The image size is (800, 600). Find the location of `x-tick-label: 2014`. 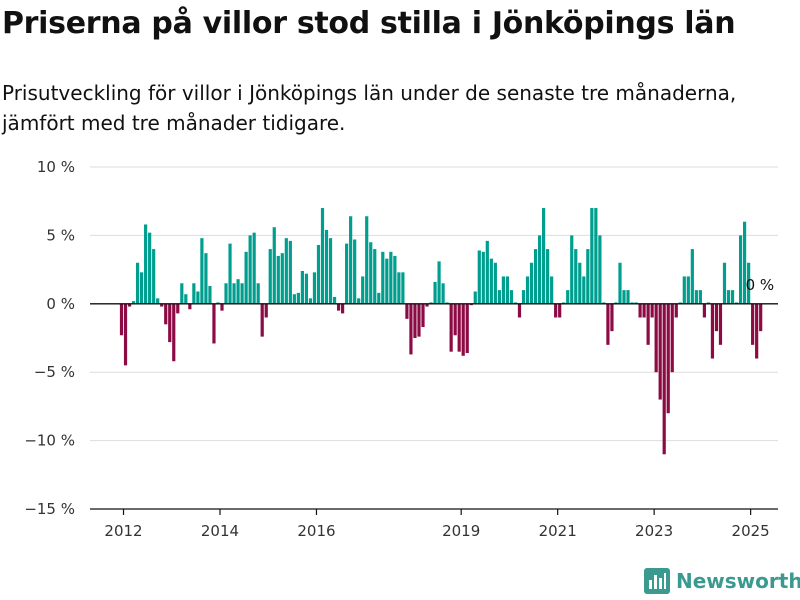

x-tick-label: 2014 is located at coordinates (220, 531).